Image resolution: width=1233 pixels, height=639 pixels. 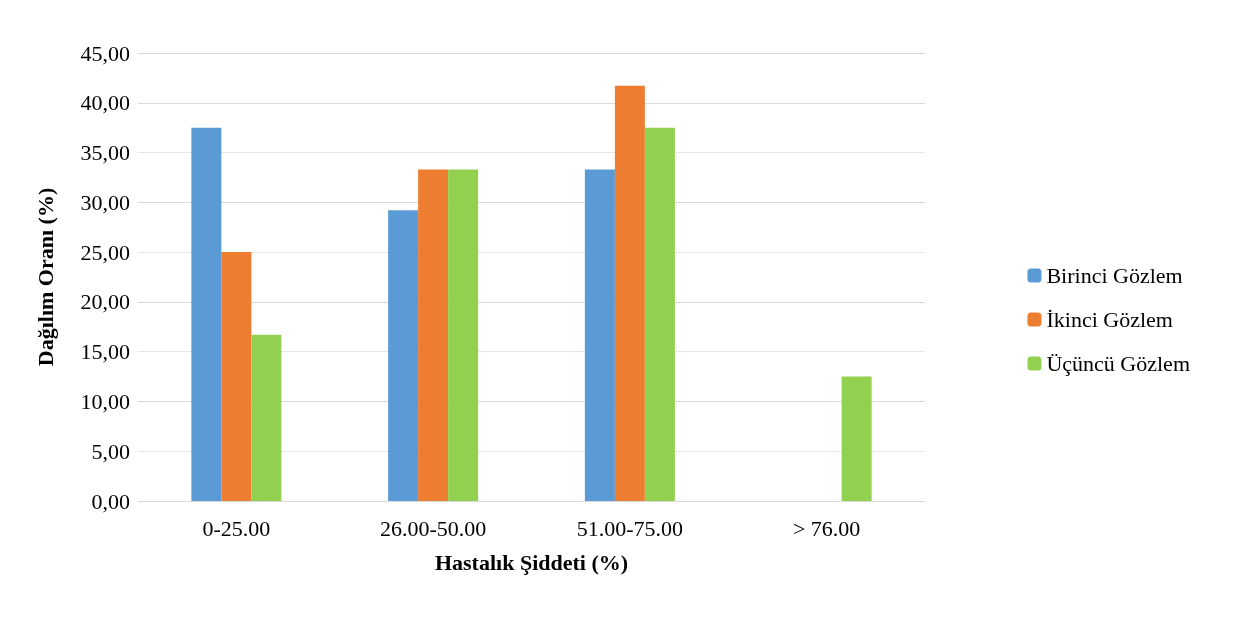 What do you see at coordinates (105, 153) in the screenshot?
I see `y-tick-label: 35,00` at bounding box center [105, 153].